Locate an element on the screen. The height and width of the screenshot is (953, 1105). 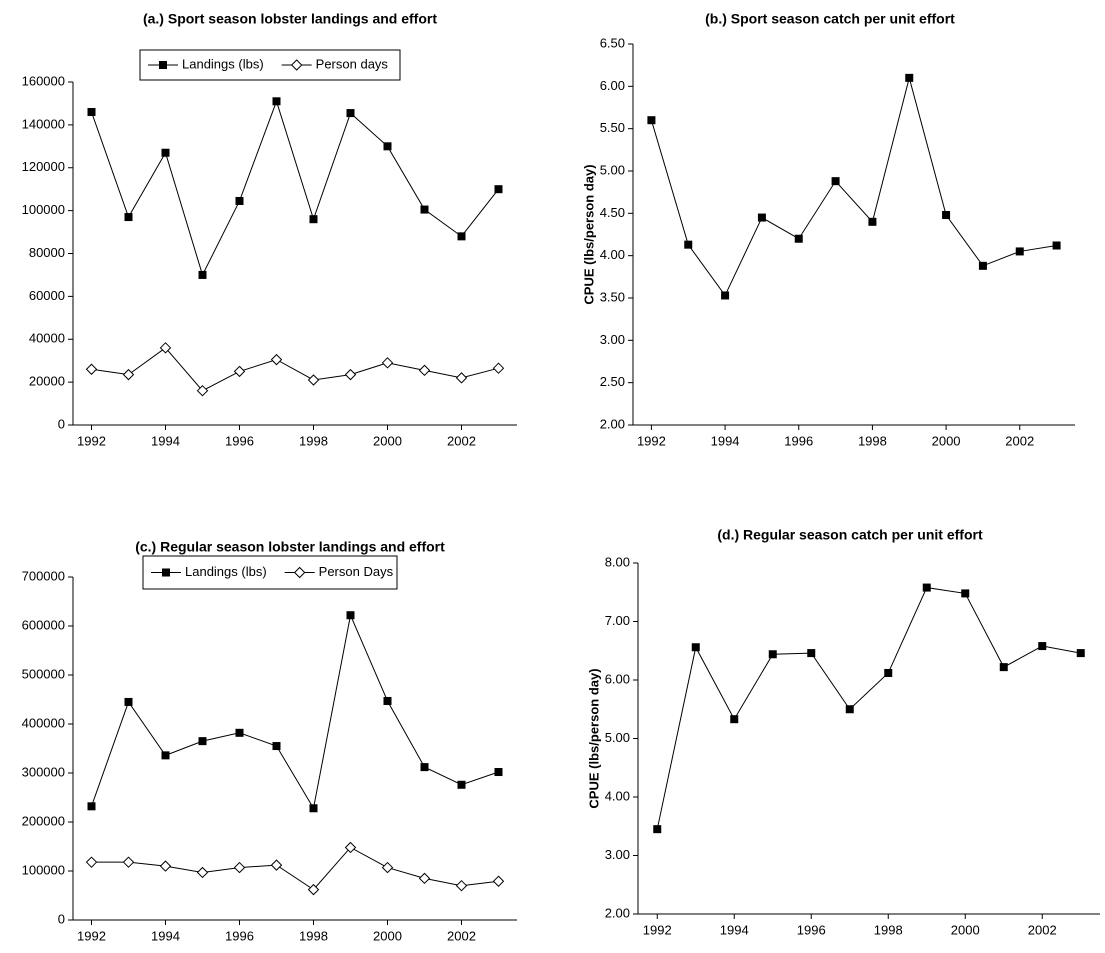
y-tick-label: 8.00 is located at coordinates (617, 561).